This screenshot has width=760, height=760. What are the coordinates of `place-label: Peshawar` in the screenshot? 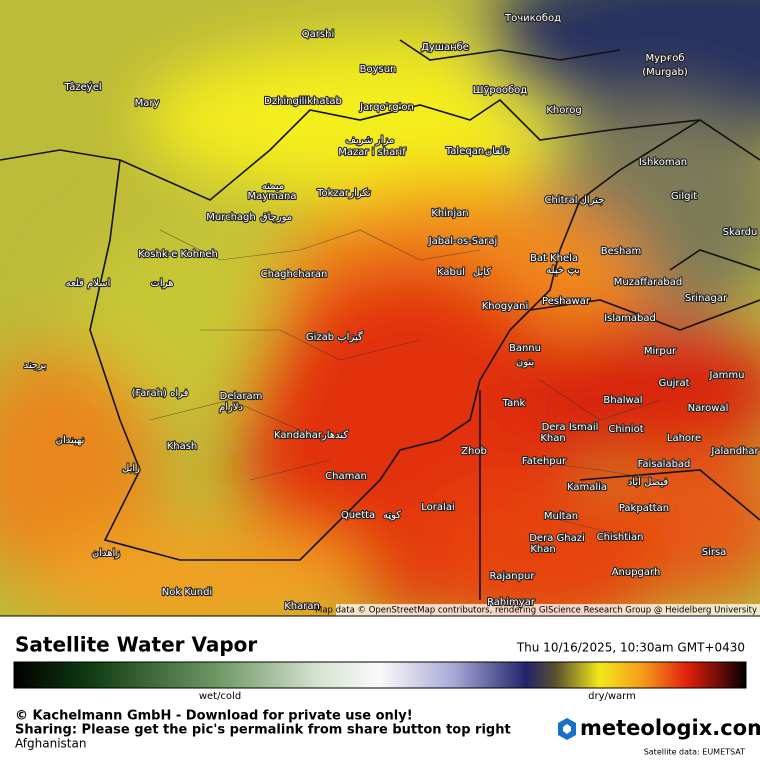 It's located at (566, 301).